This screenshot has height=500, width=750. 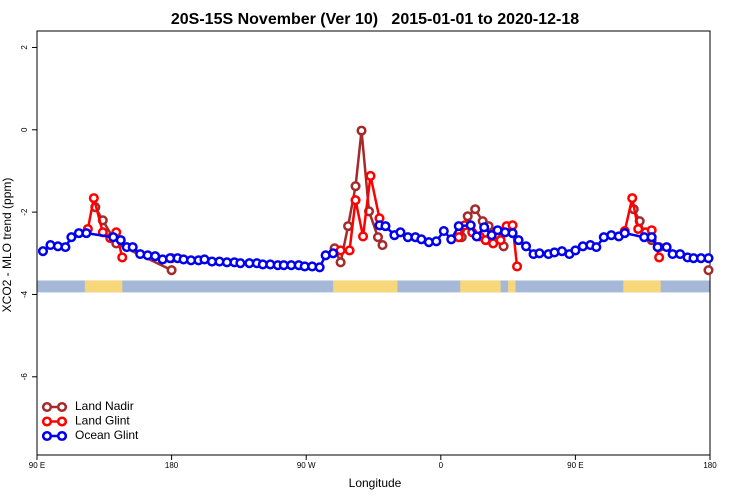 What do you see at coordinates (24, 47) in the screenshot?
I see `y-tick-label: 2` at bounding box center [24, 47].